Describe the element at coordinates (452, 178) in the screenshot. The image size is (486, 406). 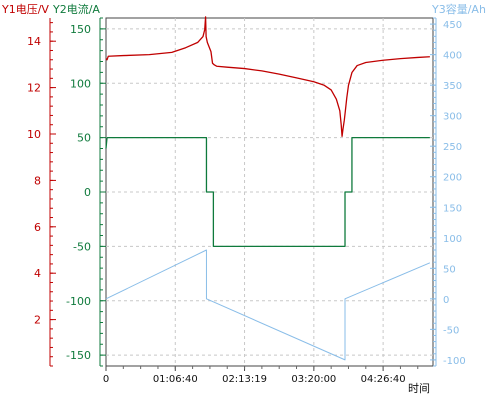
I see `y3-tick-label: 200` at that location.